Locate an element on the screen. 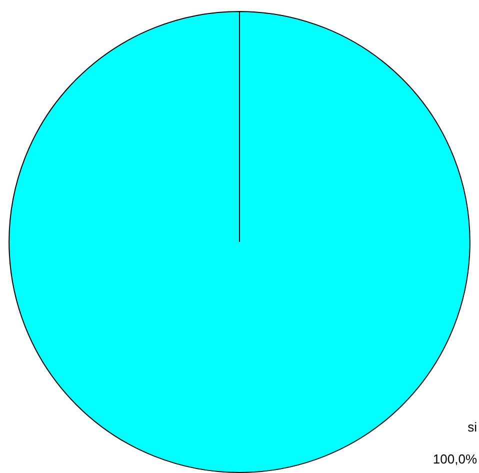  slice-label: si is located at coordinates (473, 427).